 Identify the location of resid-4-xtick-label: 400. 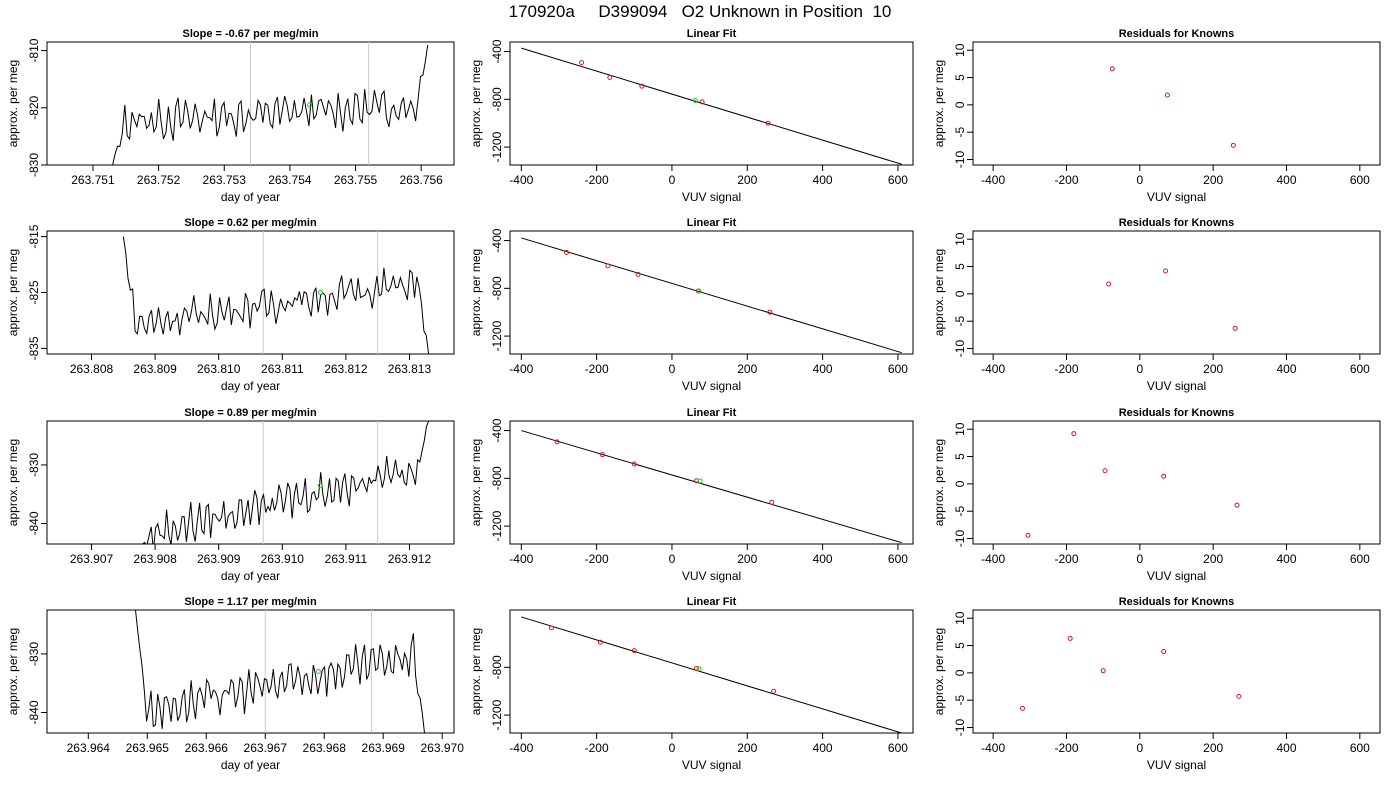
(1286, 748).